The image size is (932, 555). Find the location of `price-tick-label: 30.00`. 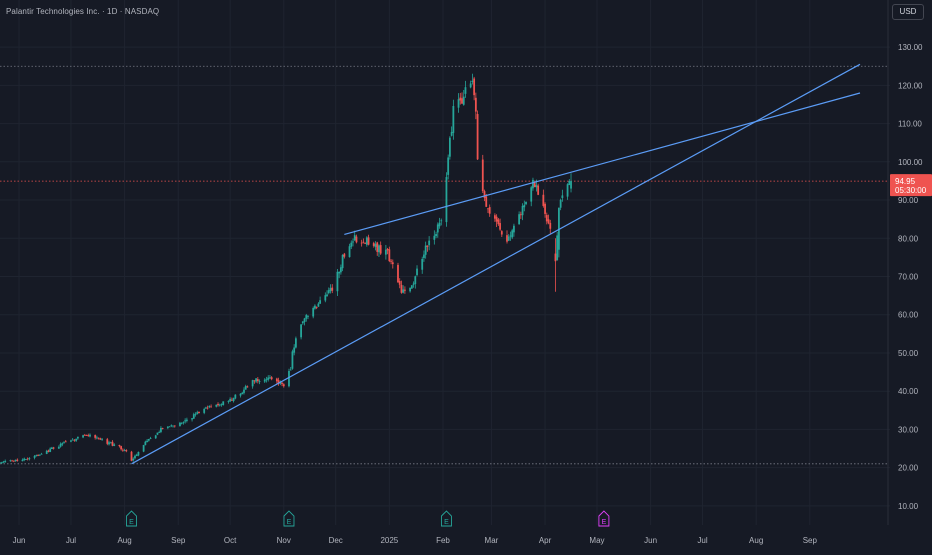

price-tick-label: 30.00 is located at coordinates (908, 429).